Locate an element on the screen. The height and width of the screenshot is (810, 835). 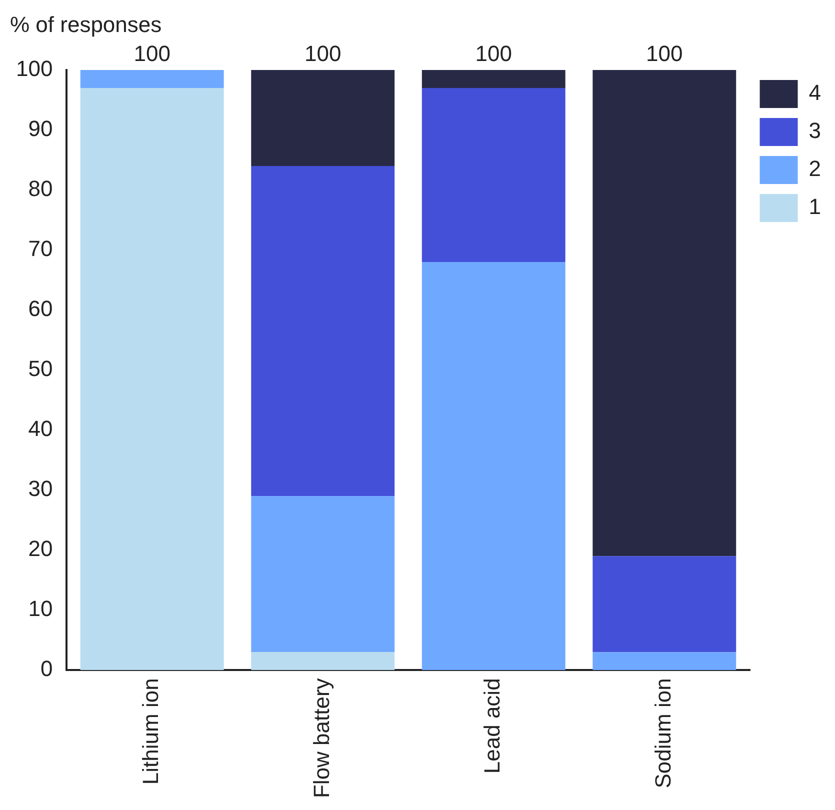
legend-label: 3 is located at coordinates (815, 131).